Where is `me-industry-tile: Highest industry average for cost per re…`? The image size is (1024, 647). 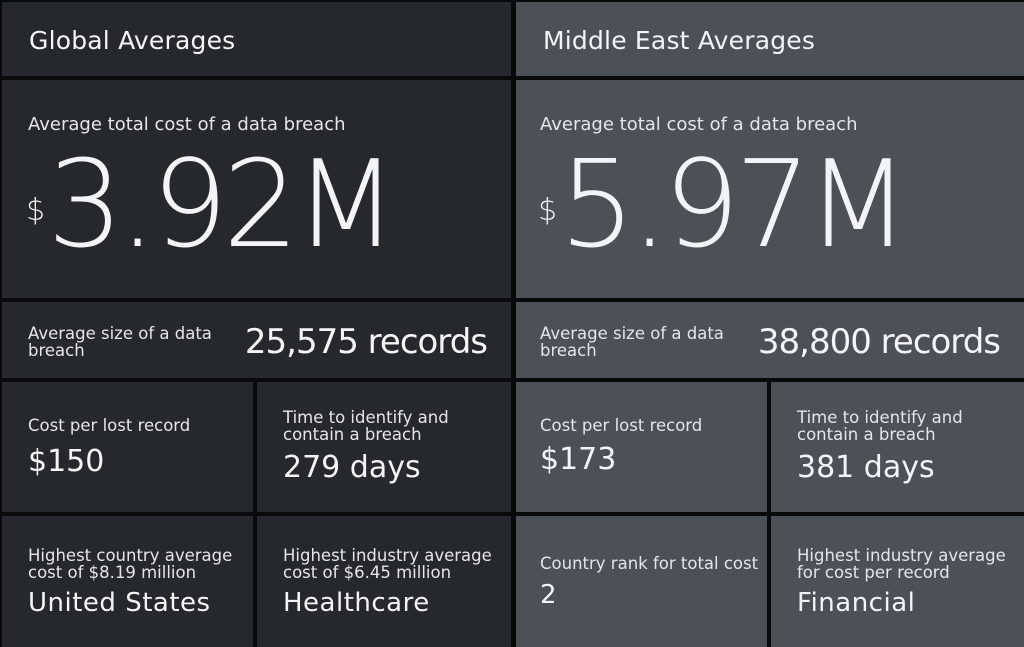 me-industry-tile: Highest industry average for cost per re… is located at coordinates (897, 581).